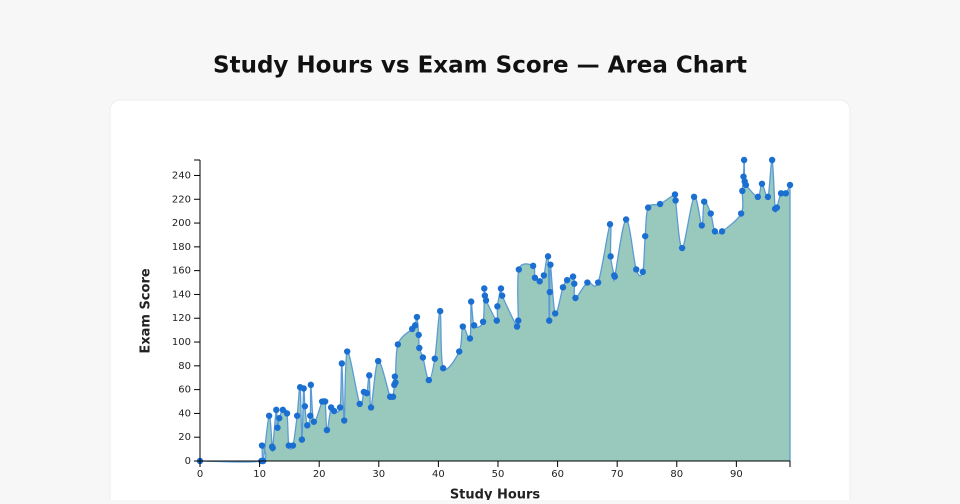  What do you see at coordinates (736, 474) in the screenshot?
I see `x-tick-label: 90` at bounding box center [736, 474].